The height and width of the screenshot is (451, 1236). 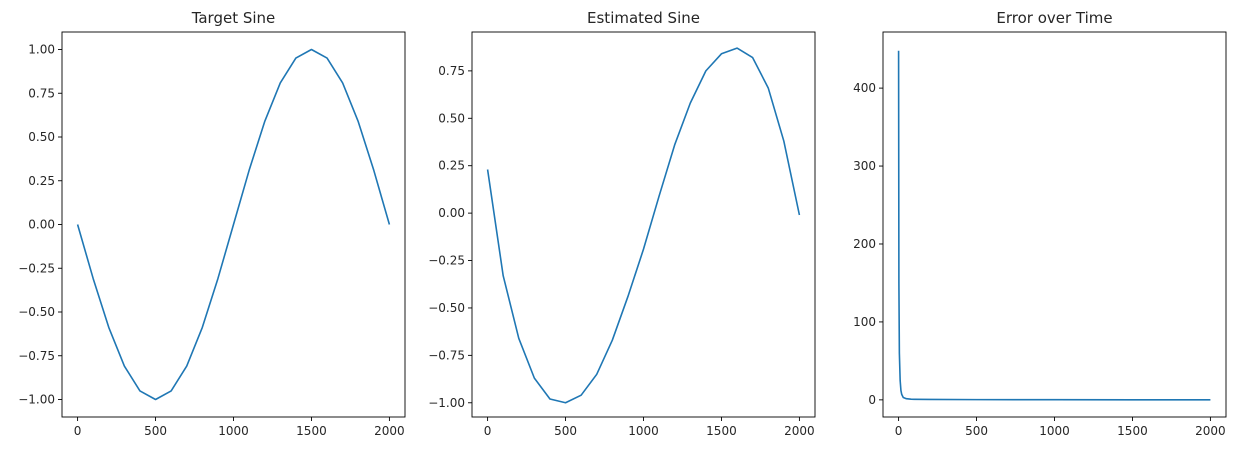 What do you see at coordinates (41, 50) in the screenshot?
I see `y-tick-label: 1.00` at bounding box center [41, 50].